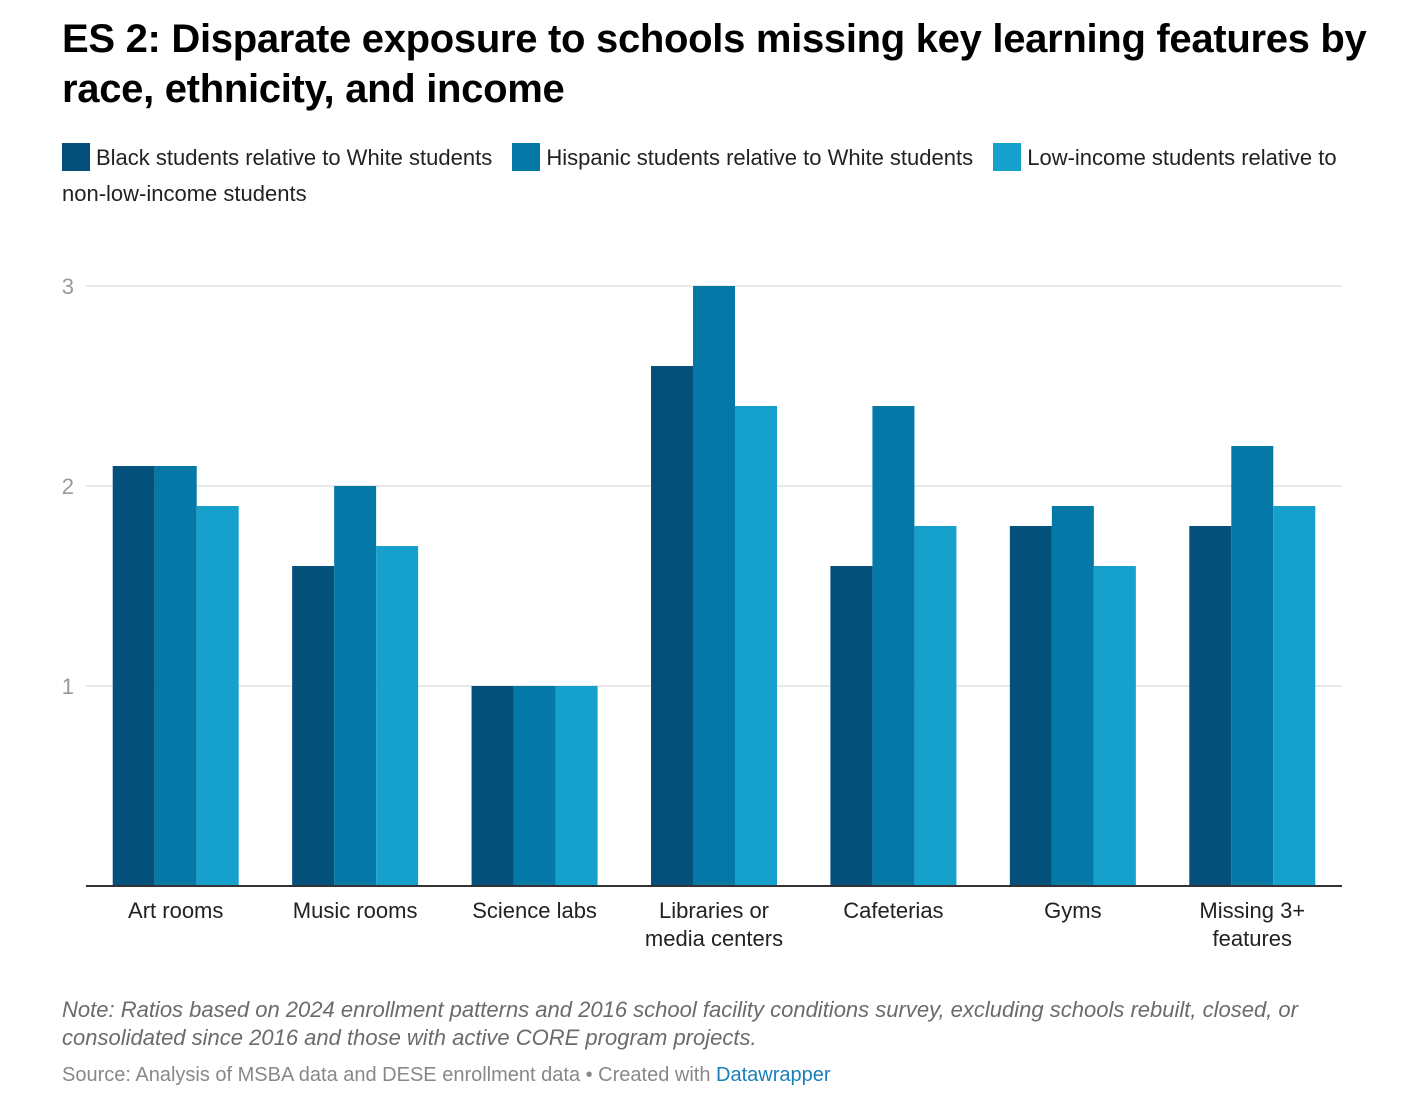 Image resolution: width=1416 pixels, height=1102 pixels. What do you see at coordinates (576, 786) in the screenshot?
I see `bar-series3-cat3` at bounding box center [576, 786].